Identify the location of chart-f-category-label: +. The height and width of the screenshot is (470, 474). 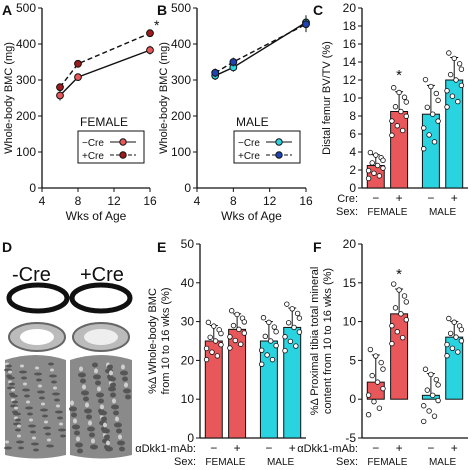
(454, 448).